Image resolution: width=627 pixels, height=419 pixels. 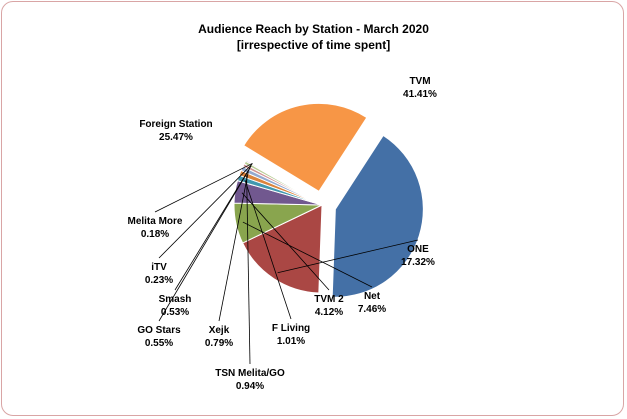 I want to click on leader-line-one, so click(x=348, y=256).